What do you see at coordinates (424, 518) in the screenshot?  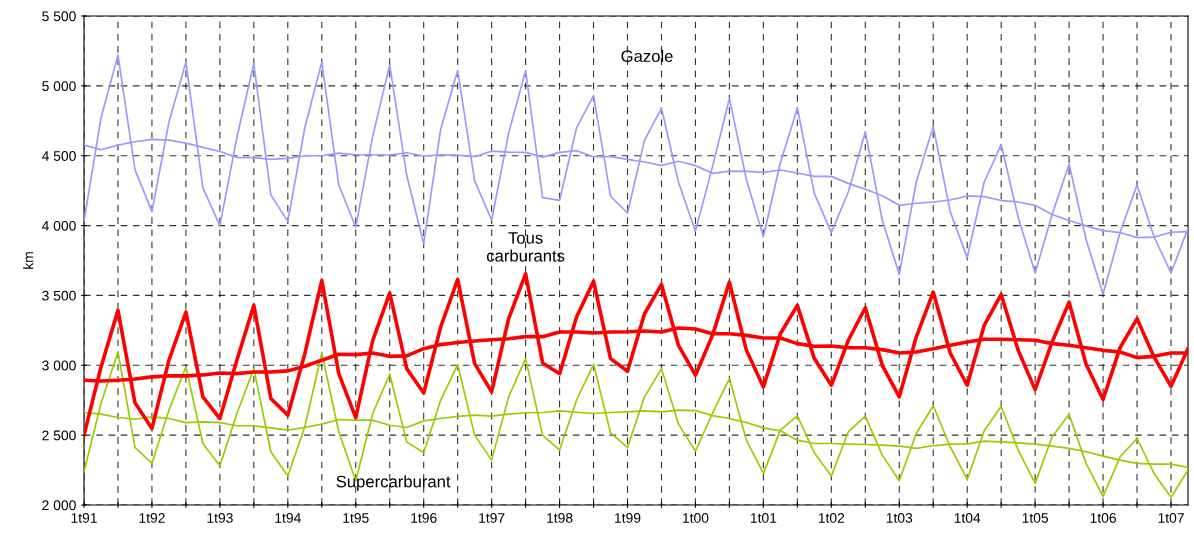 I see `x-tick-label: 1t96` at bounding box center [424, 518].